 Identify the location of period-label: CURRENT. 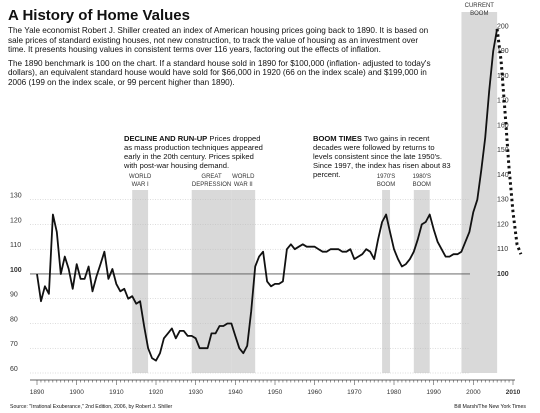
(480, 6).